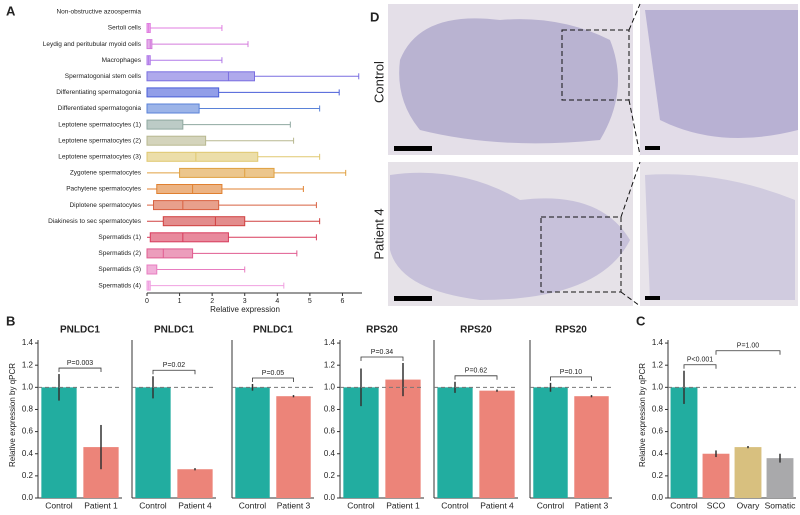  Describe the element at coordinates (716, 505) in the screenshot. I see `x-tick-label: SCO` at that location.